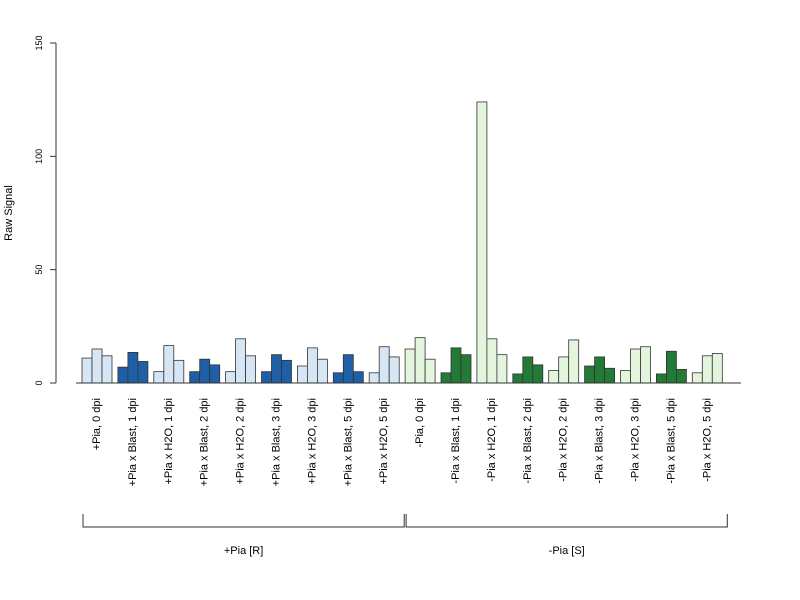  I want to click on x-tick-label: -Pia x Blast, 3 dpi, so click(600, 441).